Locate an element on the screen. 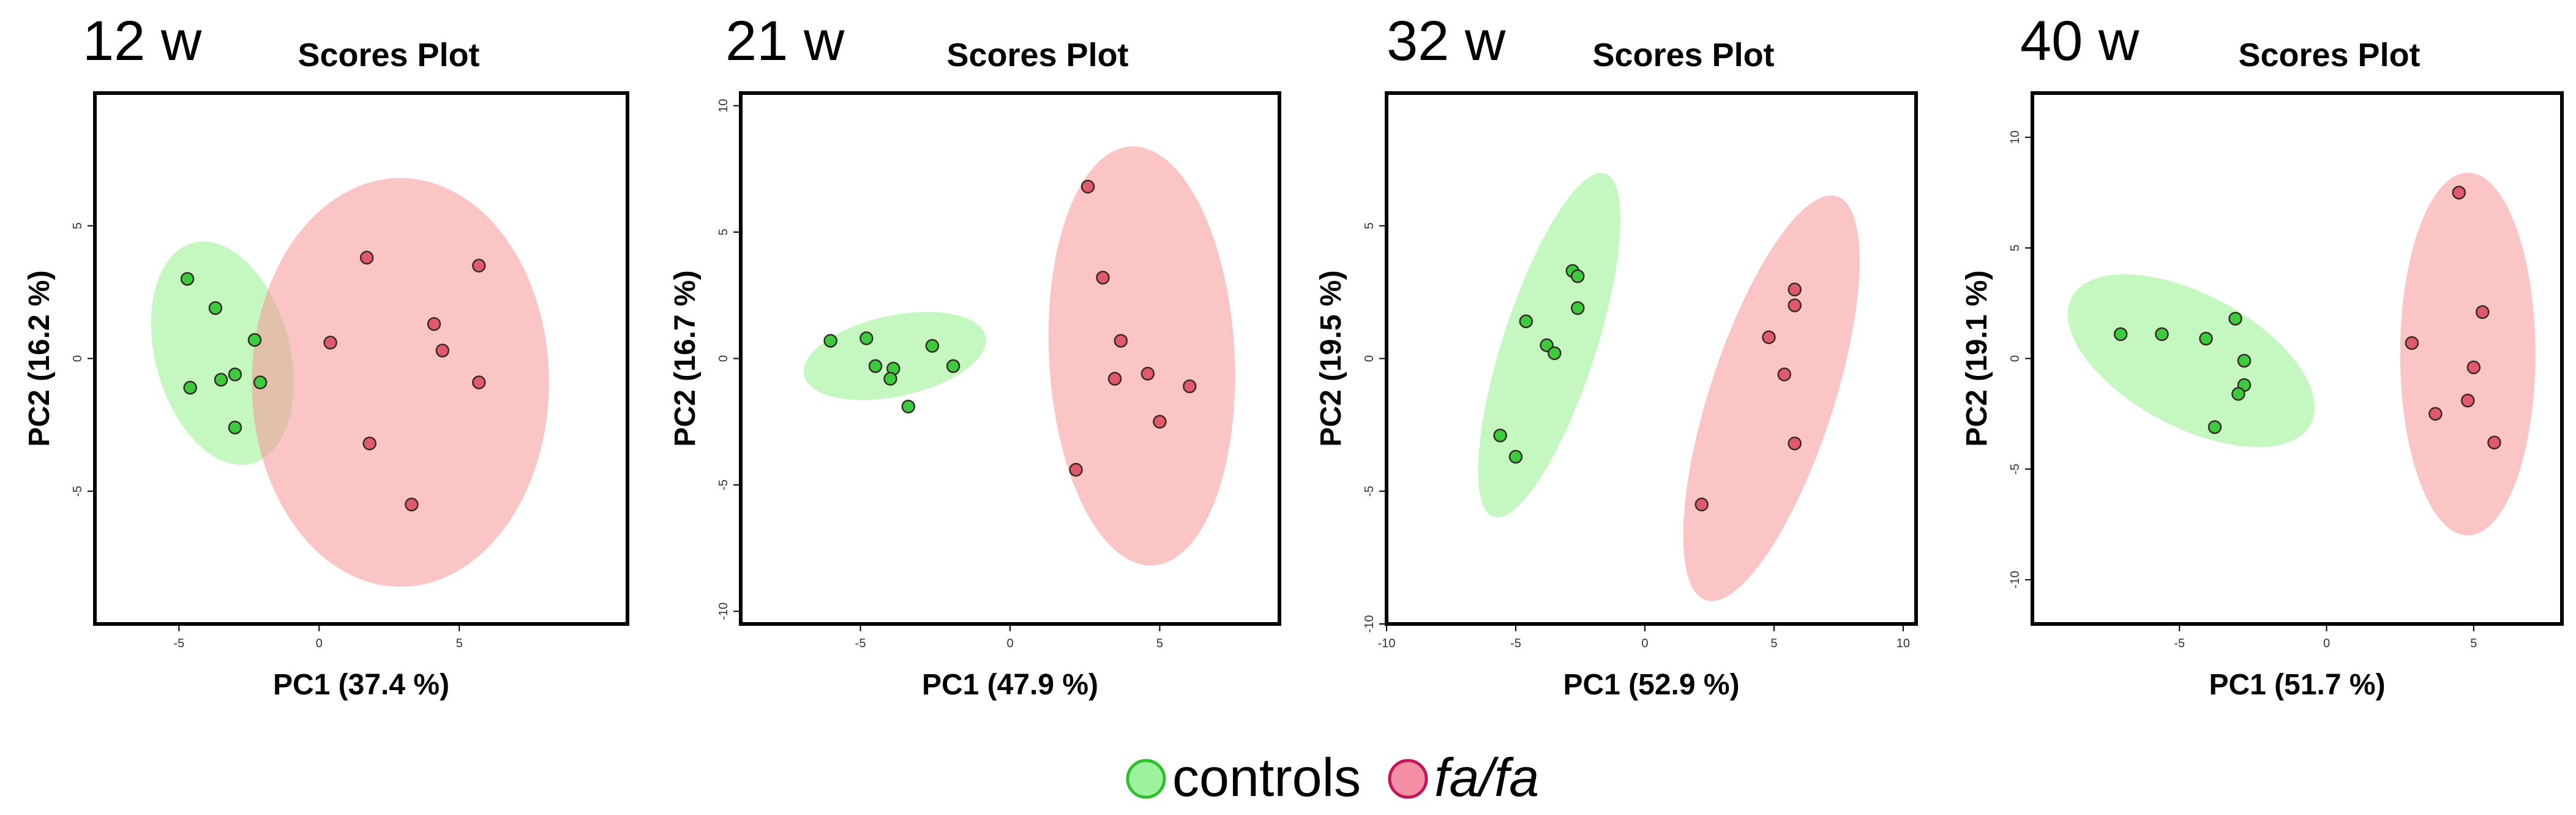  week-label: 32 w is located at coordinates (1447, 41).